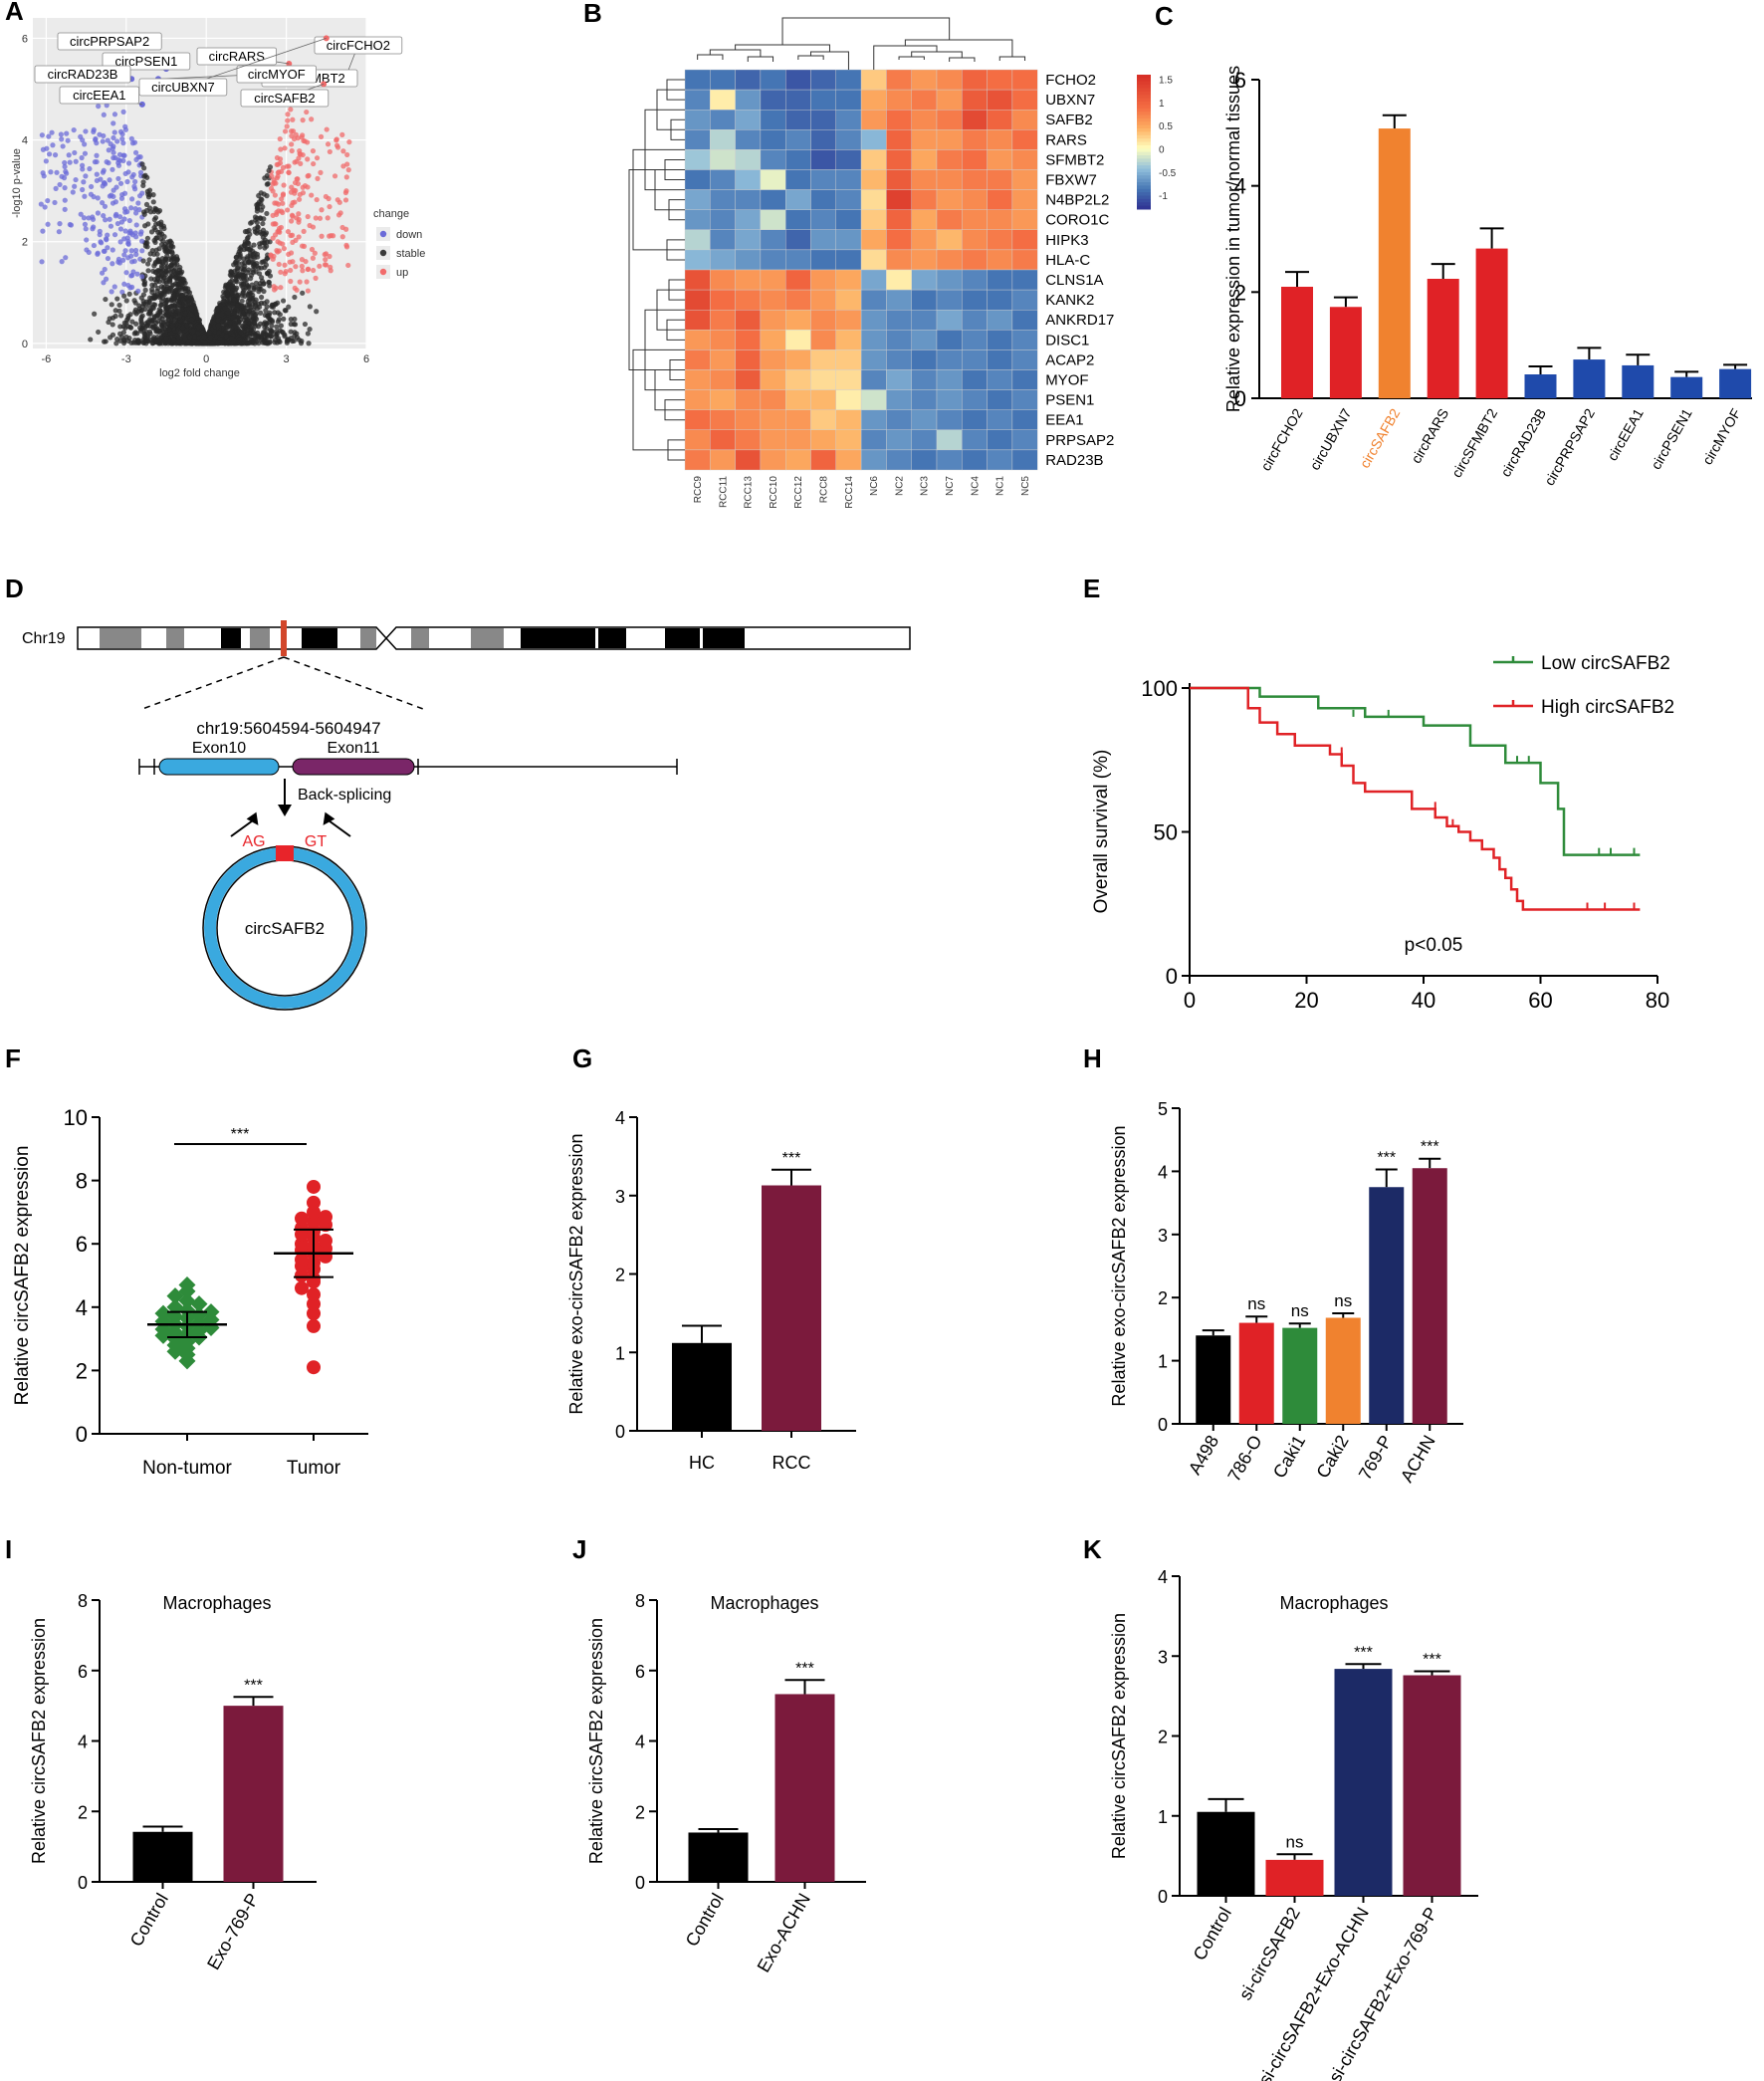 This screenshot has height=2081, width=1764. I want to click on gene-label: circSAFB2, so click(285, 98).